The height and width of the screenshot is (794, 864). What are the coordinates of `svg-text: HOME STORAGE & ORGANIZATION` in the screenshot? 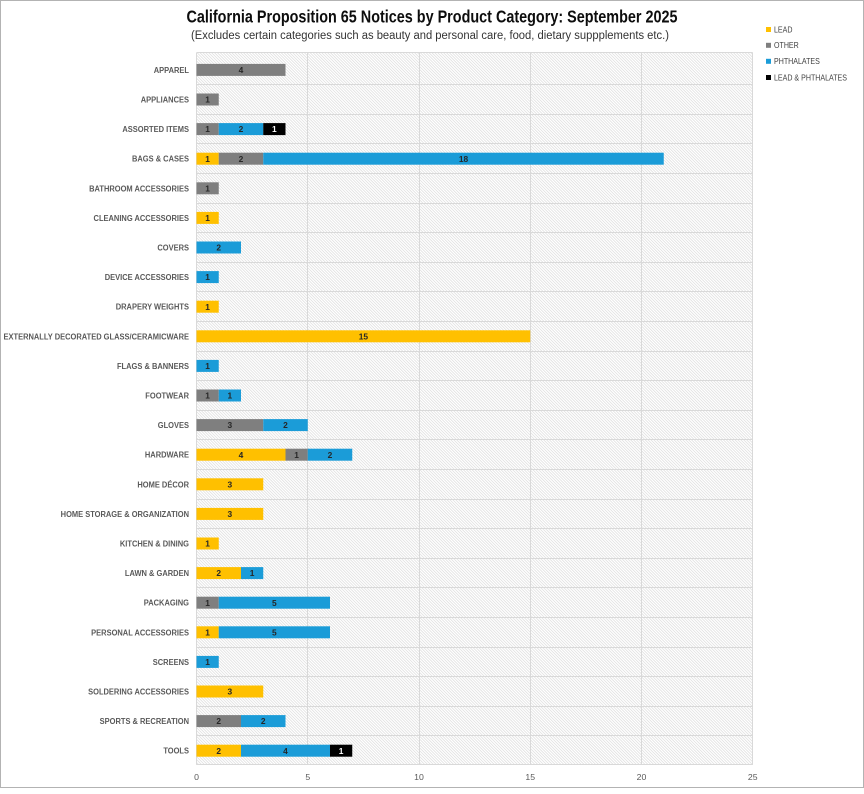 It's located at (125, 514).